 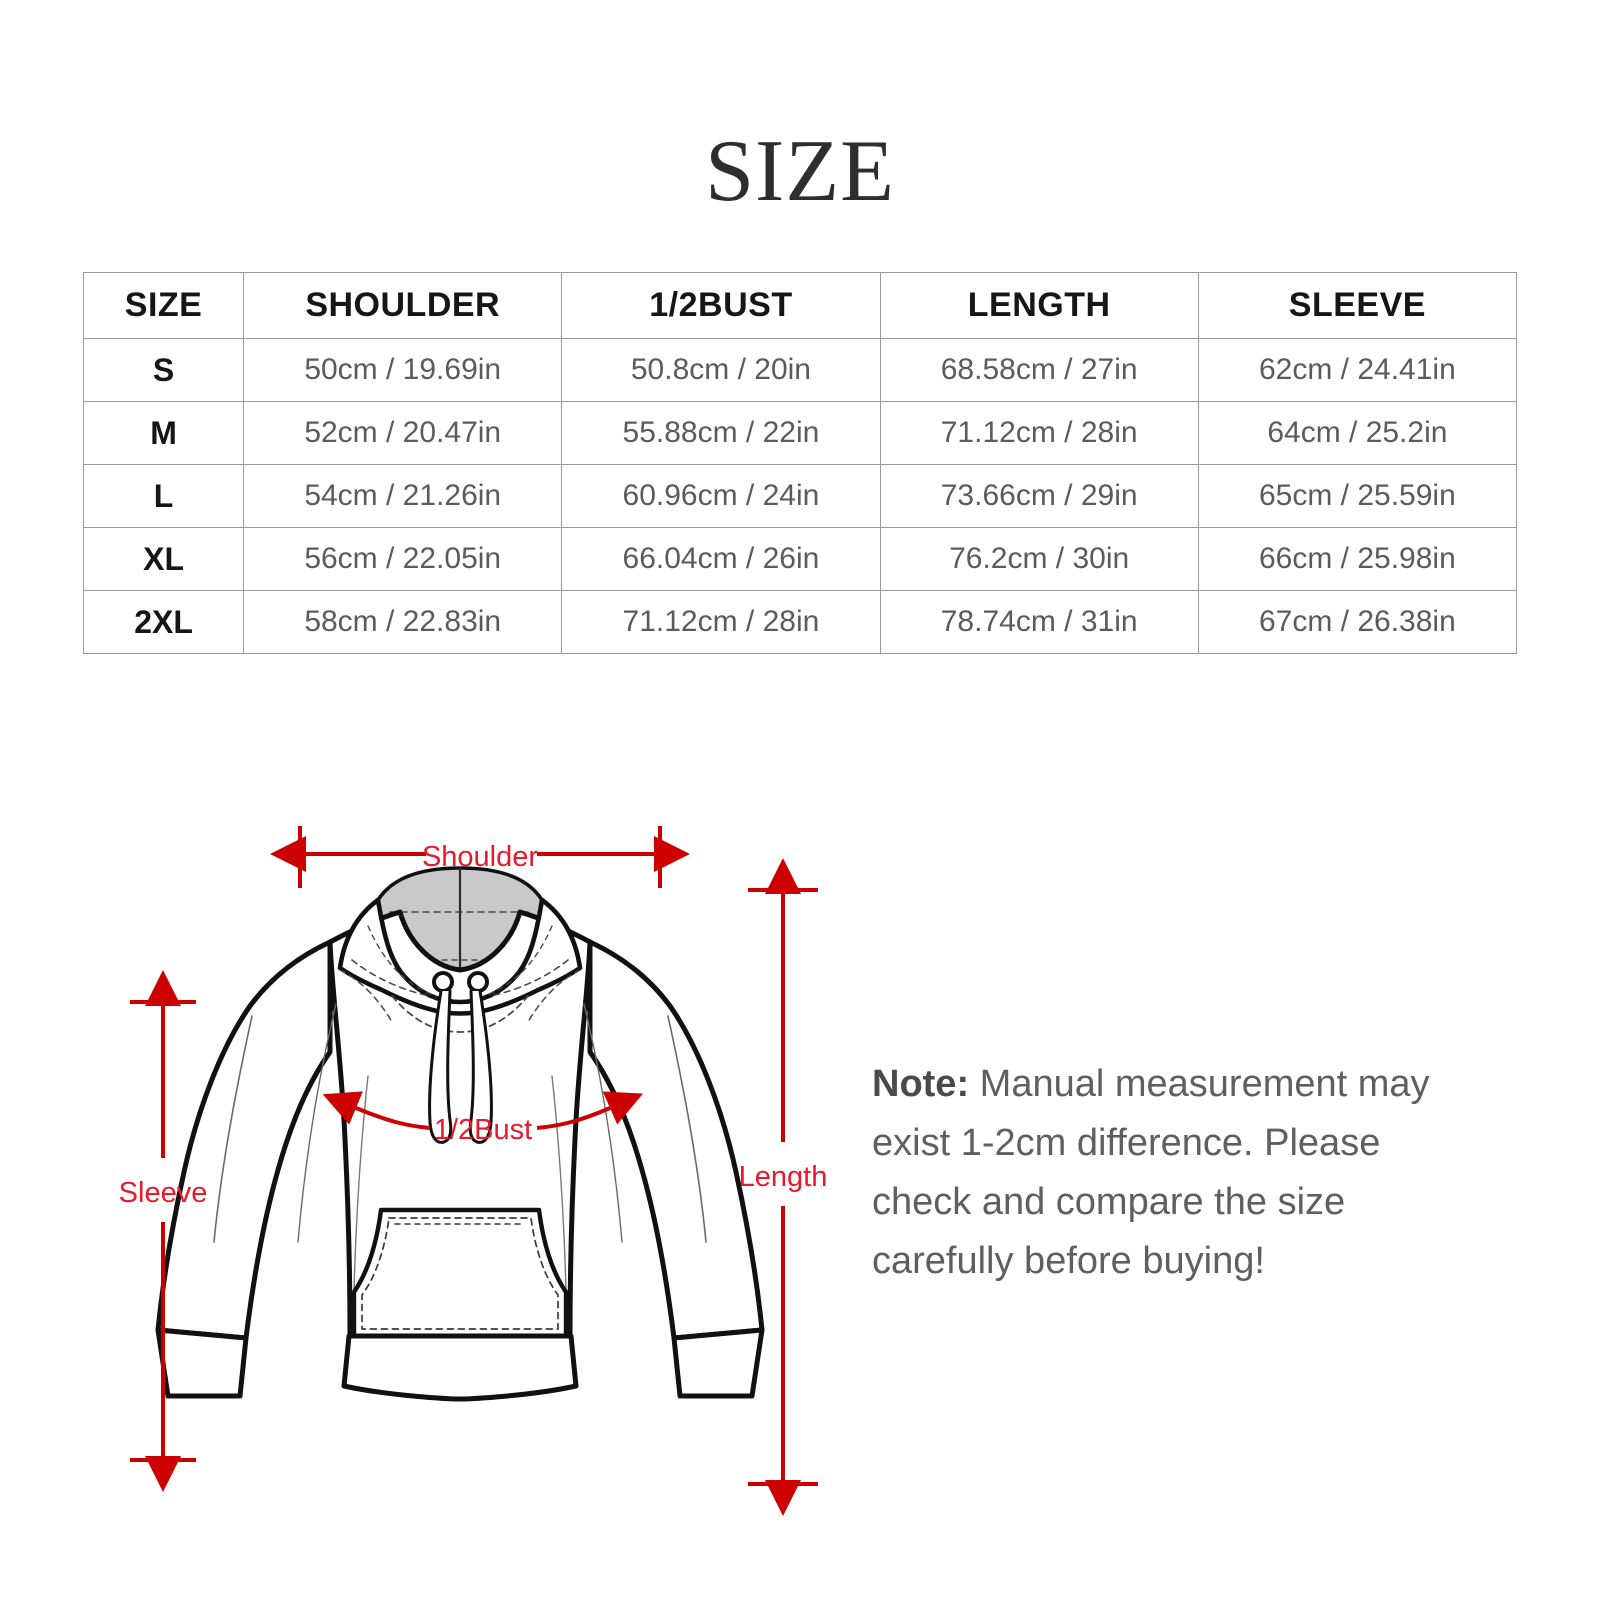 What do you see at coordinates (1357, 305) in the screenshot?
I see `column-header-sleeve: SLEEVE` at bounding box center [1357, 305].